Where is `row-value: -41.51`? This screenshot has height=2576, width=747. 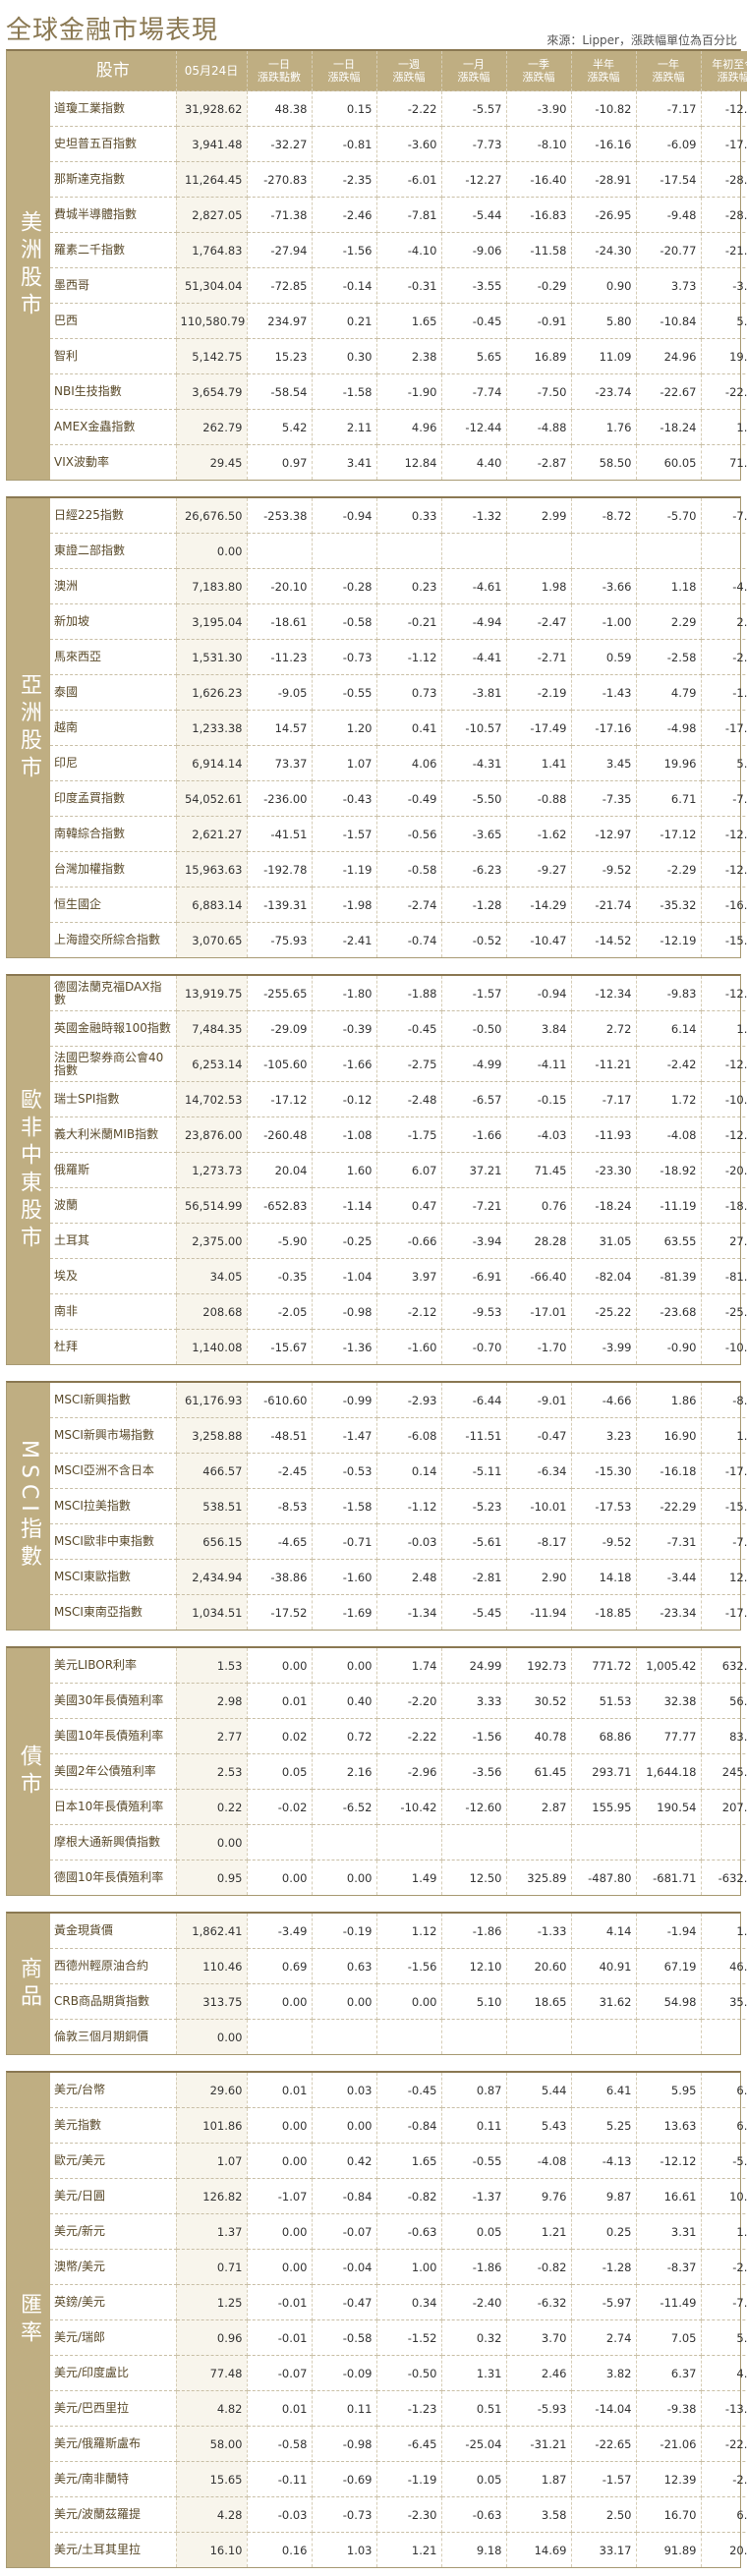 row-value: -41.51 is located at coordinates (280, 834).